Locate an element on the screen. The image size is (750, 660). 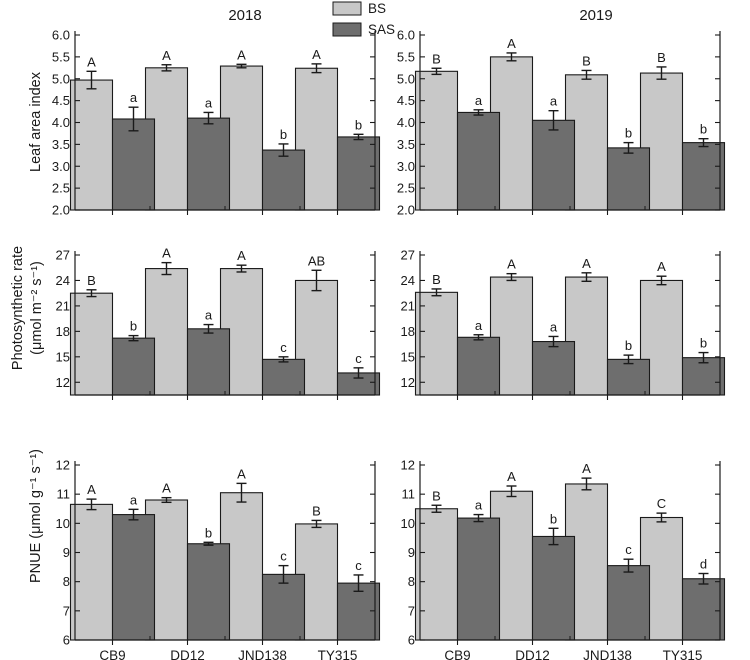
y-tick-label: 8 is located at coordinates (411, 581).